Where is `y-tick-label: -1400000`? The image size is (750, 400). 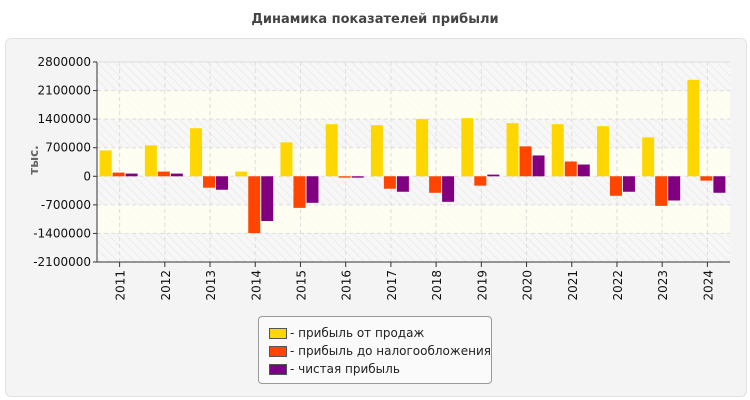 y-tick-label: -1400000 is located at coordinates (62, 233).